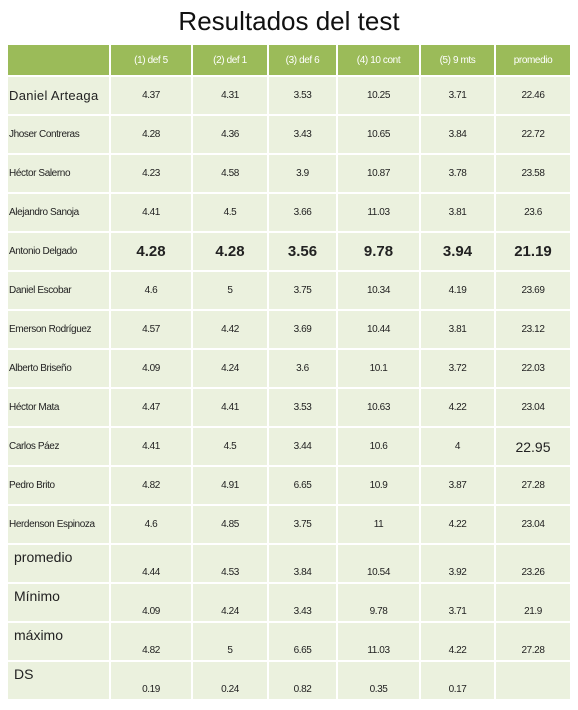 Image resolution: width=578 pixels, height=710 pixels. Describe the element at coordinates (302, 212) in the screenshot. I see `value-cell: 3.66` at that location.